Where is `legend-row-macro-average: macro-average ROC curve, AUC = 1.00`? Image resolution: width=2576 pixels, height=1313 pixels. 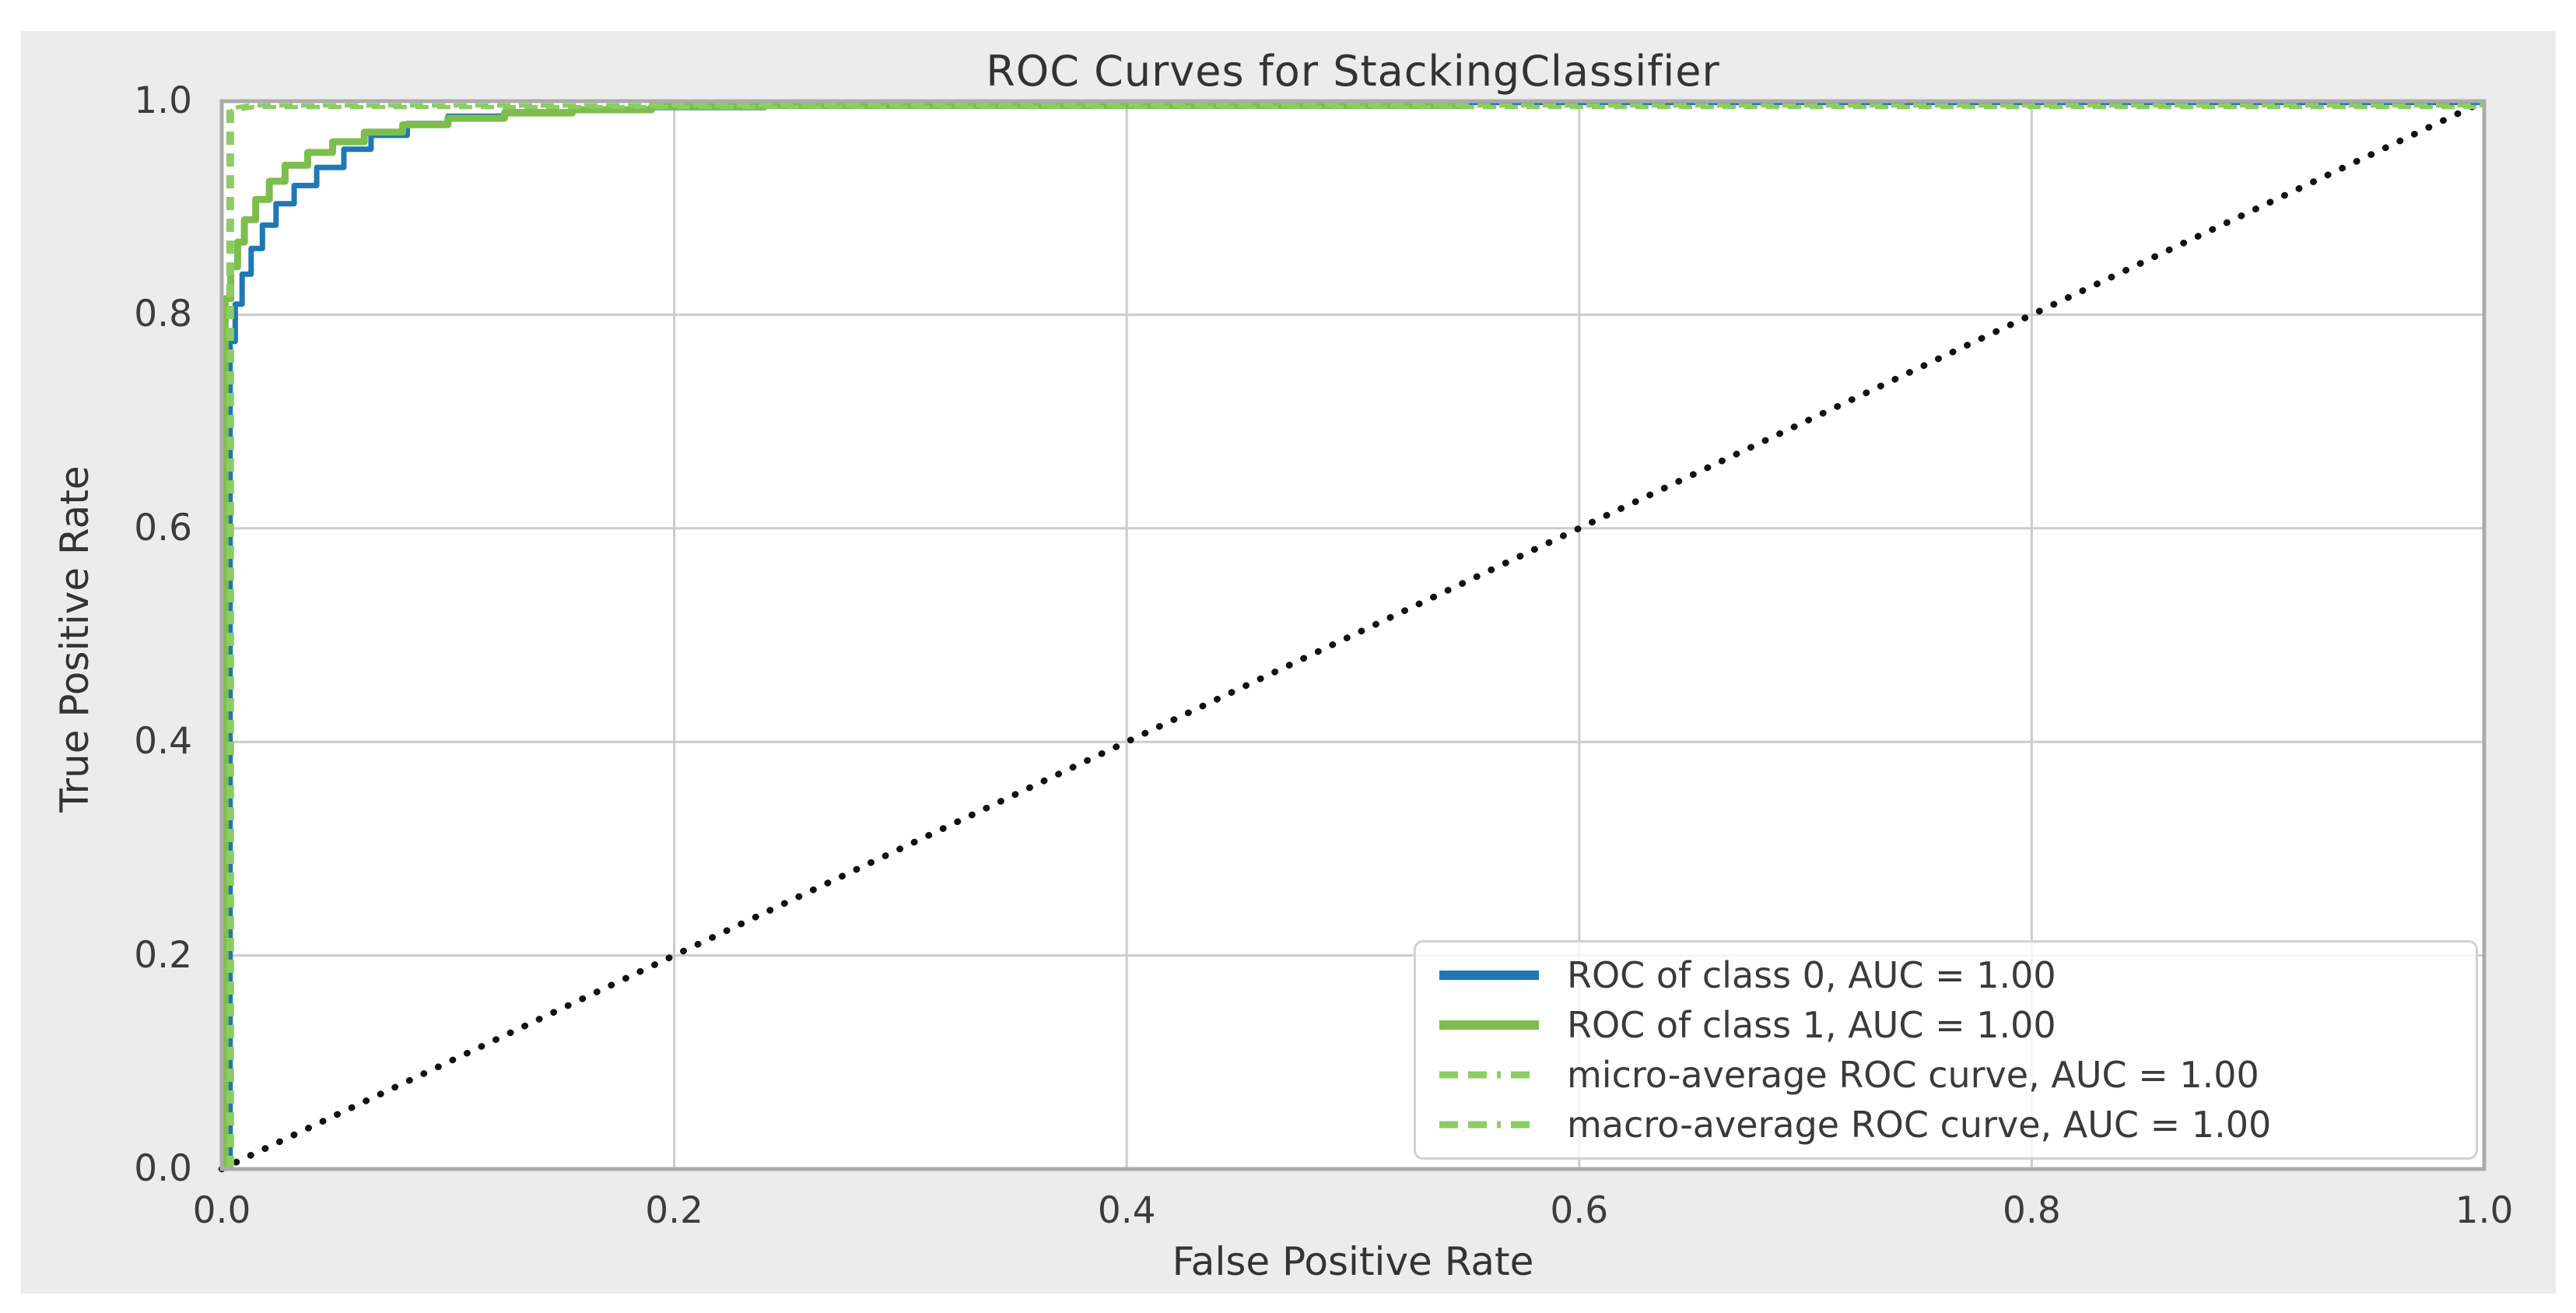
legend-row-macro-average: macro-average ROC curve, AUC = 1.00 is located at coordinates (1957, 1125).